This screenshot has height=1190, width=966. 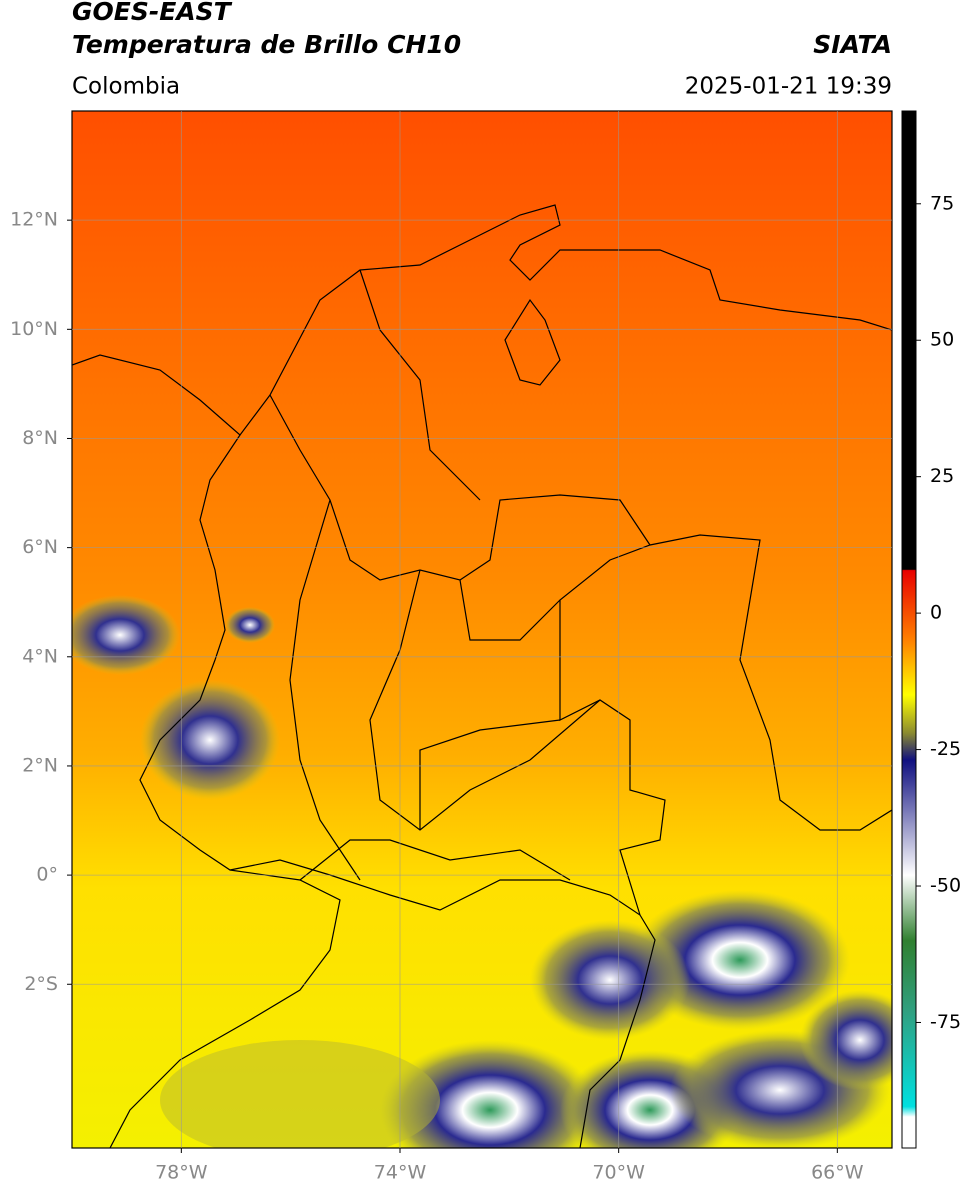 What do you see at coordinates (945, 1022) in the screenshot?
I see `colorbar-tick-label: -75` at bounding box center [945, 1022].